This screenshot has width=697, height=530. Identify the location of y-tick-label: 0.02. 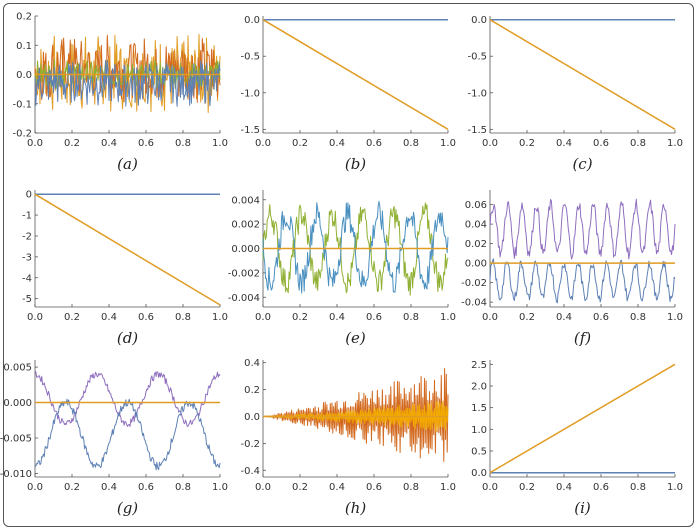
(476, 244).